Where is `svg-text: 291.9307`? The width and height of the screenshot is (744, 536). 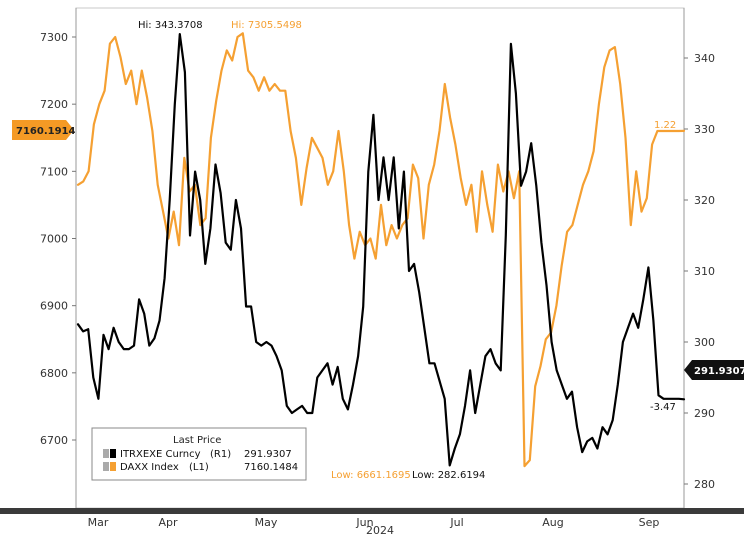
svg-text: 291.9307 is located at coordinates (719, 371).